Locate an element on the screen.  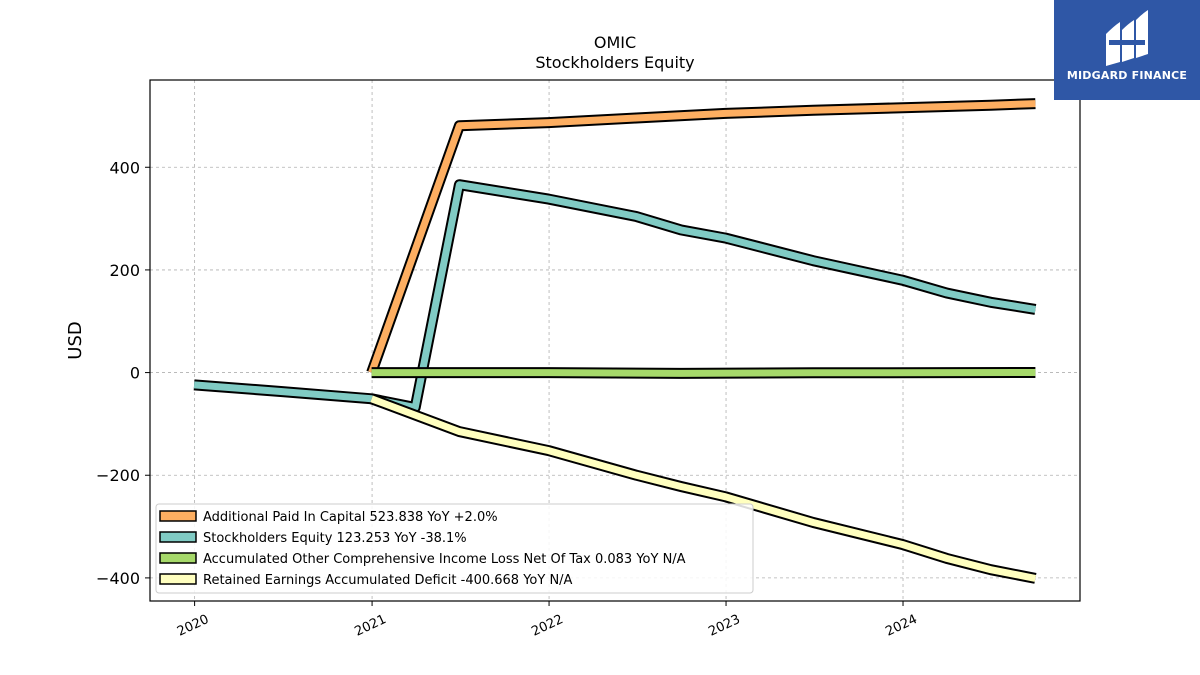
brand-logo: MIDGARD FINANCE is located at coordinates (1127, 50).